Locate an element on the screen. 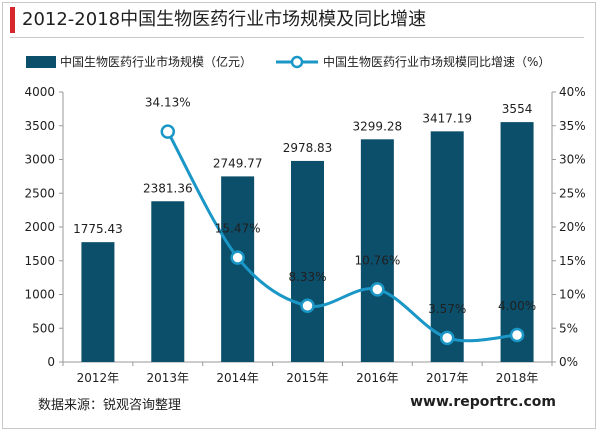 Image resolution: width=600 pixels, height=433 pixels. y-left-tick-label: 2000 is located at coordinates (39, 227).